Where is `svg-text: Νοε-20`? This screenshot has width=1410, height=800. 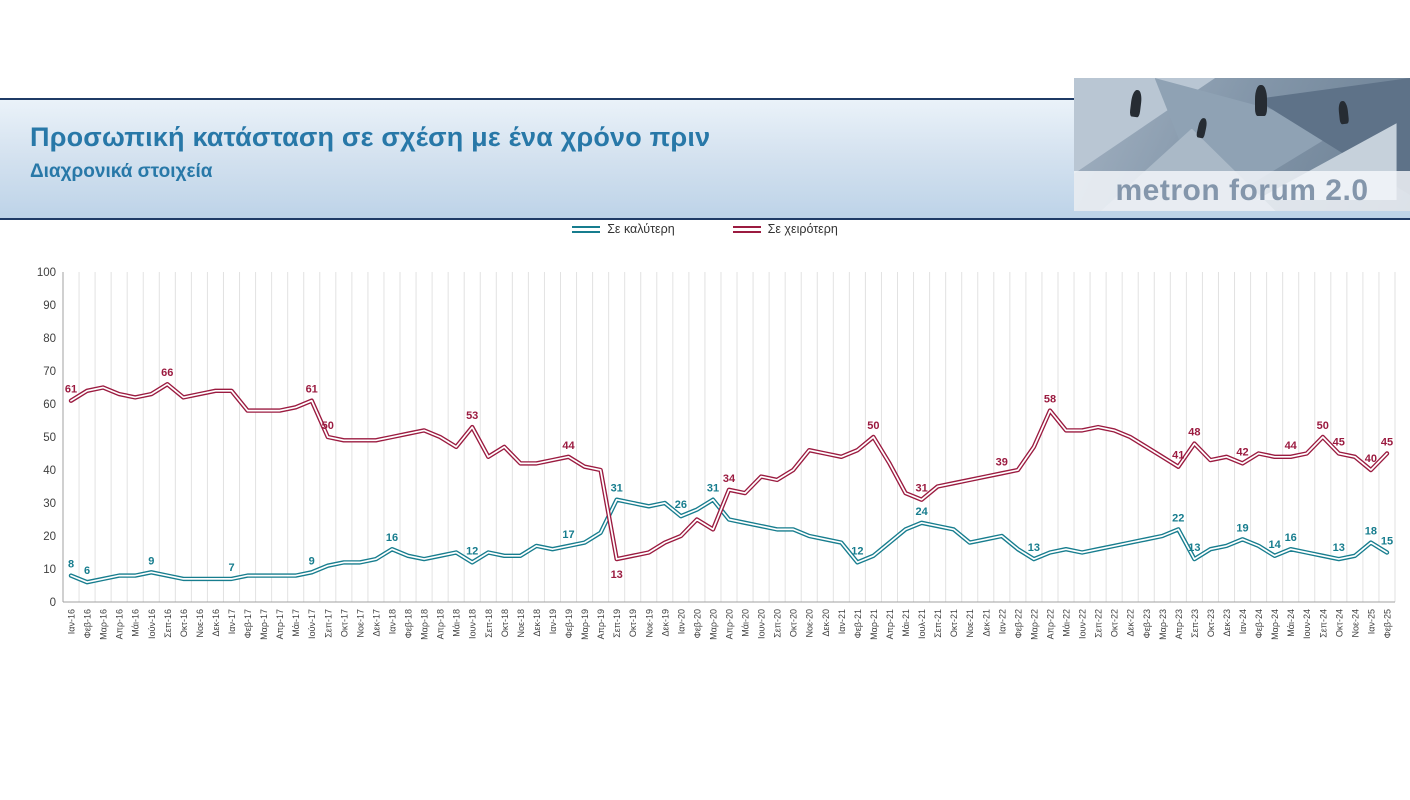 svg-text: Νοε-20 is located at coordinates (810, 623).